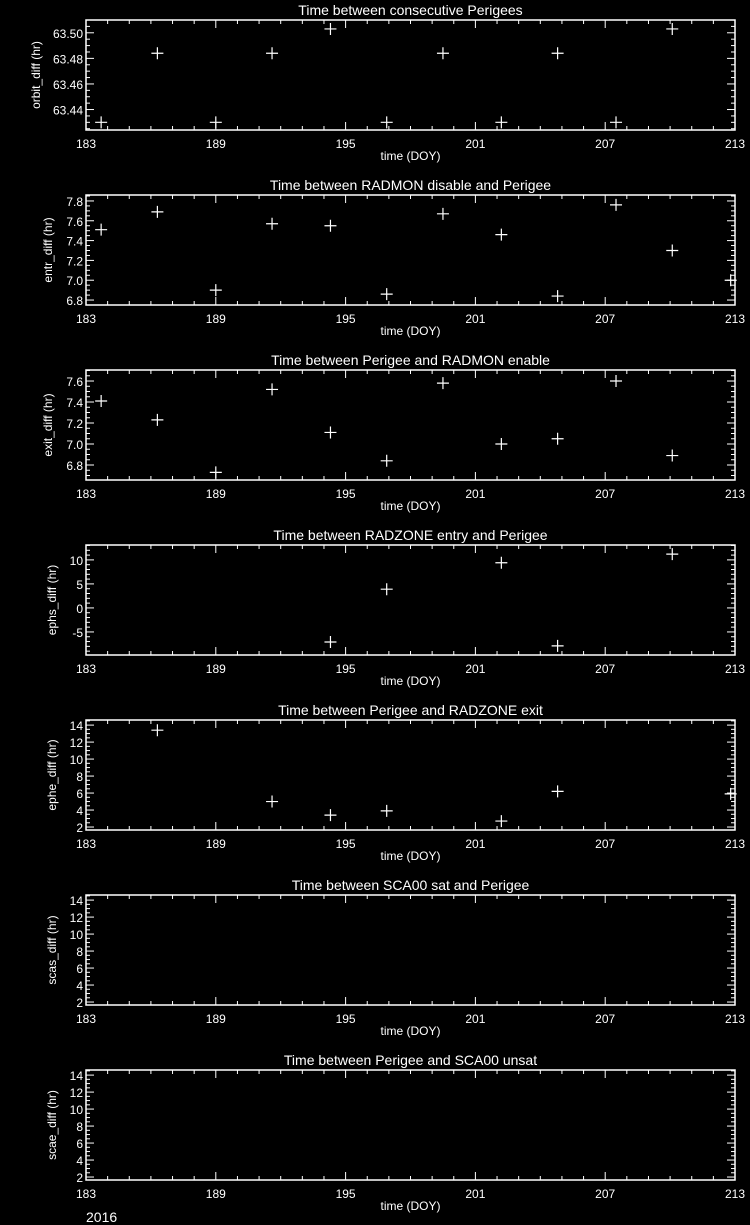 The width and height of the screenshot is (750, 1225). What do you see at coordinates (52, 1125) in the screenshot?
I see `y-axis-label: scae_diff (hr)` at bounding box center [52, 1125].